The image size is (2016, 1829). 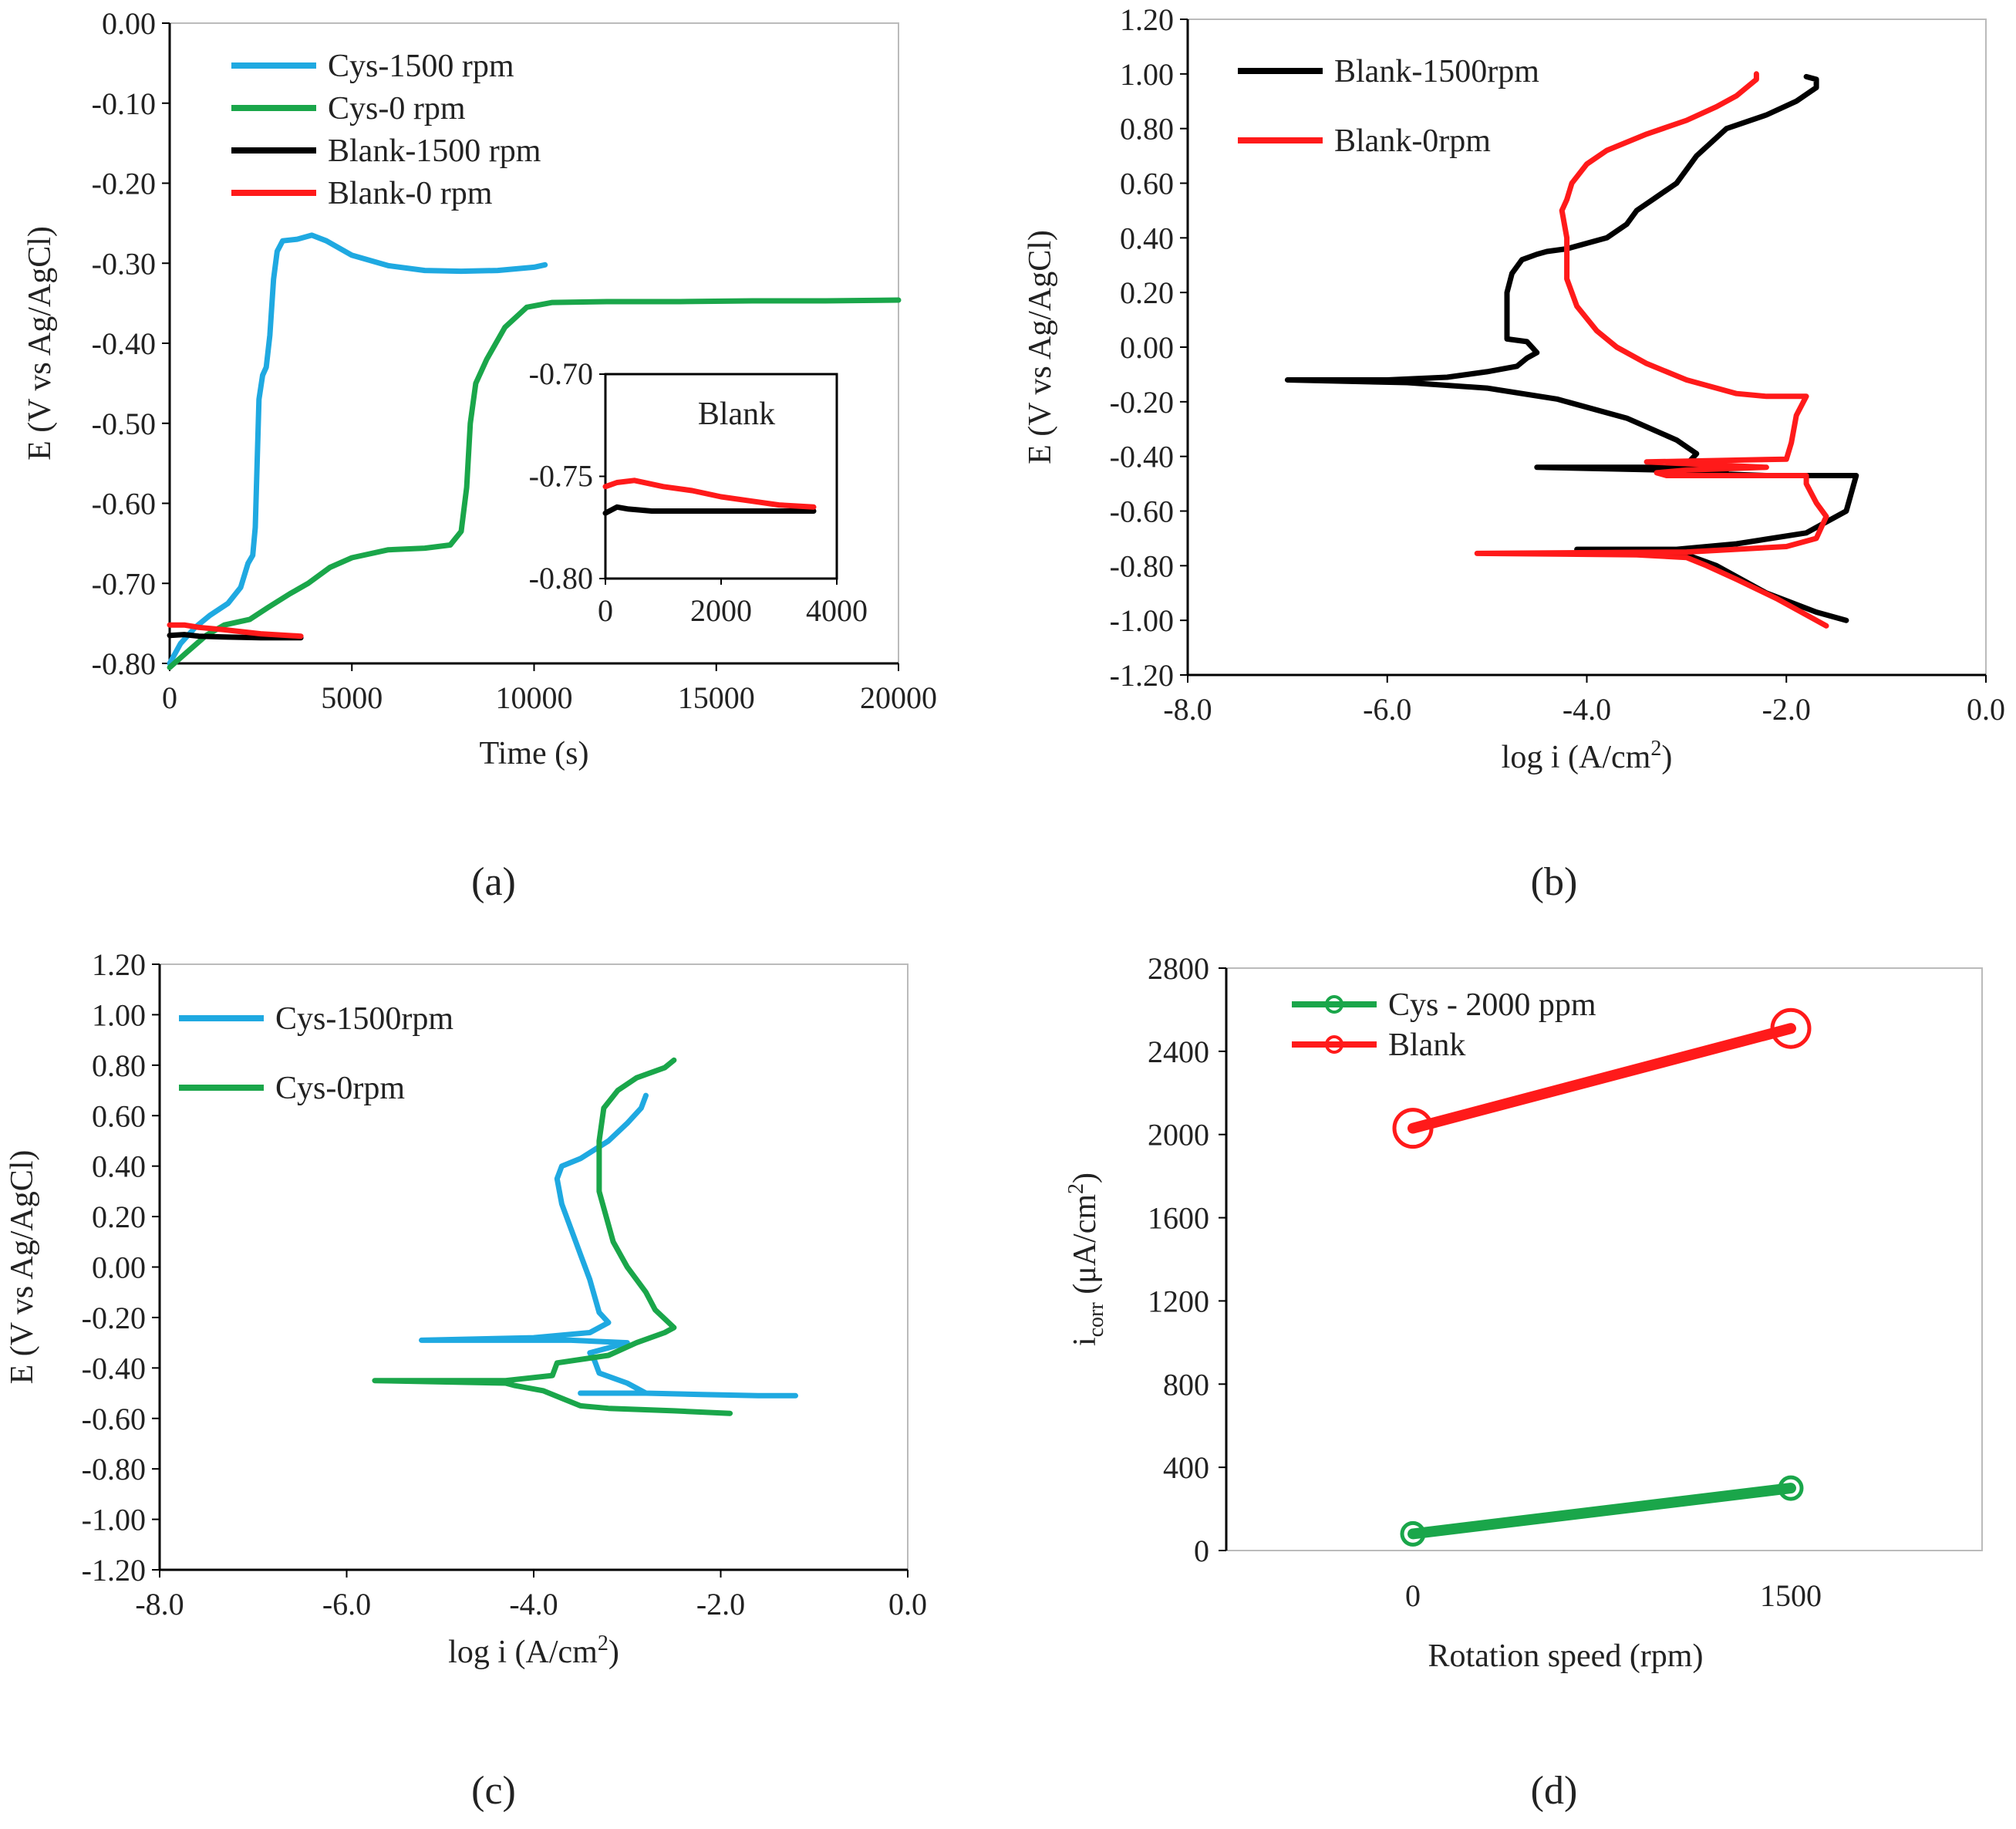 I want to click on series-line-blank-1500-rpm, so click(x=235, y=636).